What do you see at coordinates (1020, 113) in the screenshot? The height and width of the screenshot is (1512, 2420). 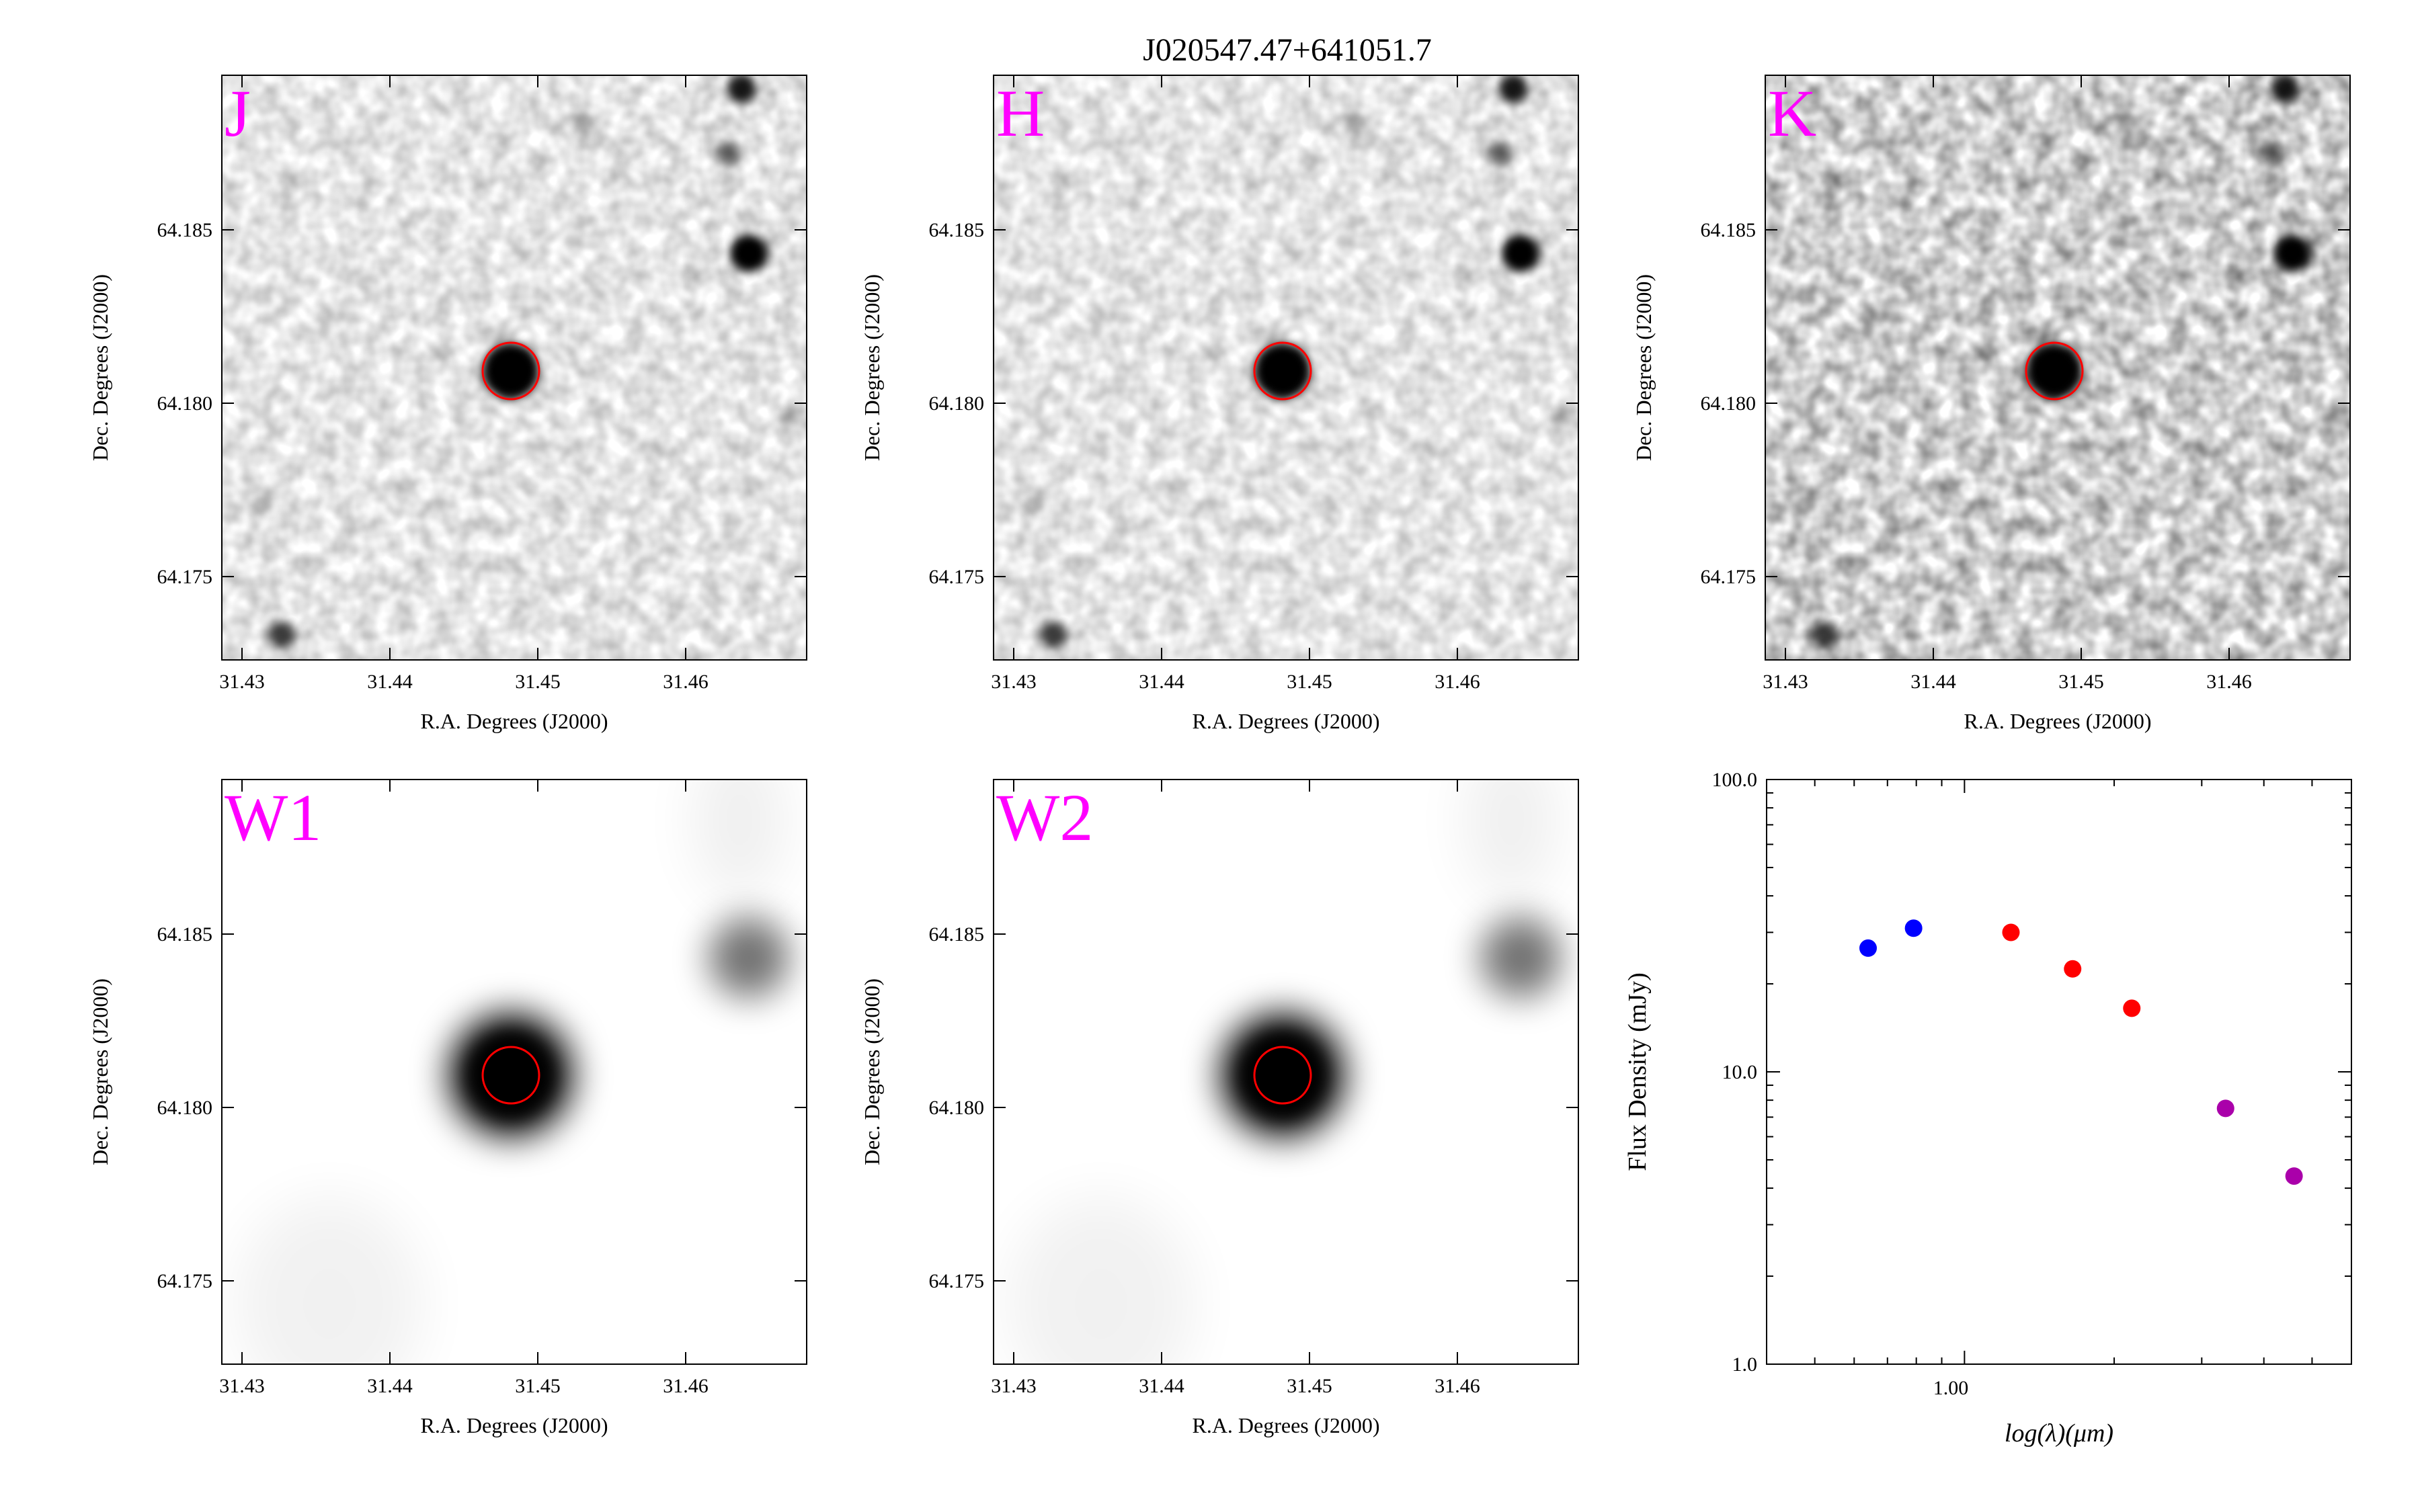 I see `band-label: H` at bounding box center [1020, 113].